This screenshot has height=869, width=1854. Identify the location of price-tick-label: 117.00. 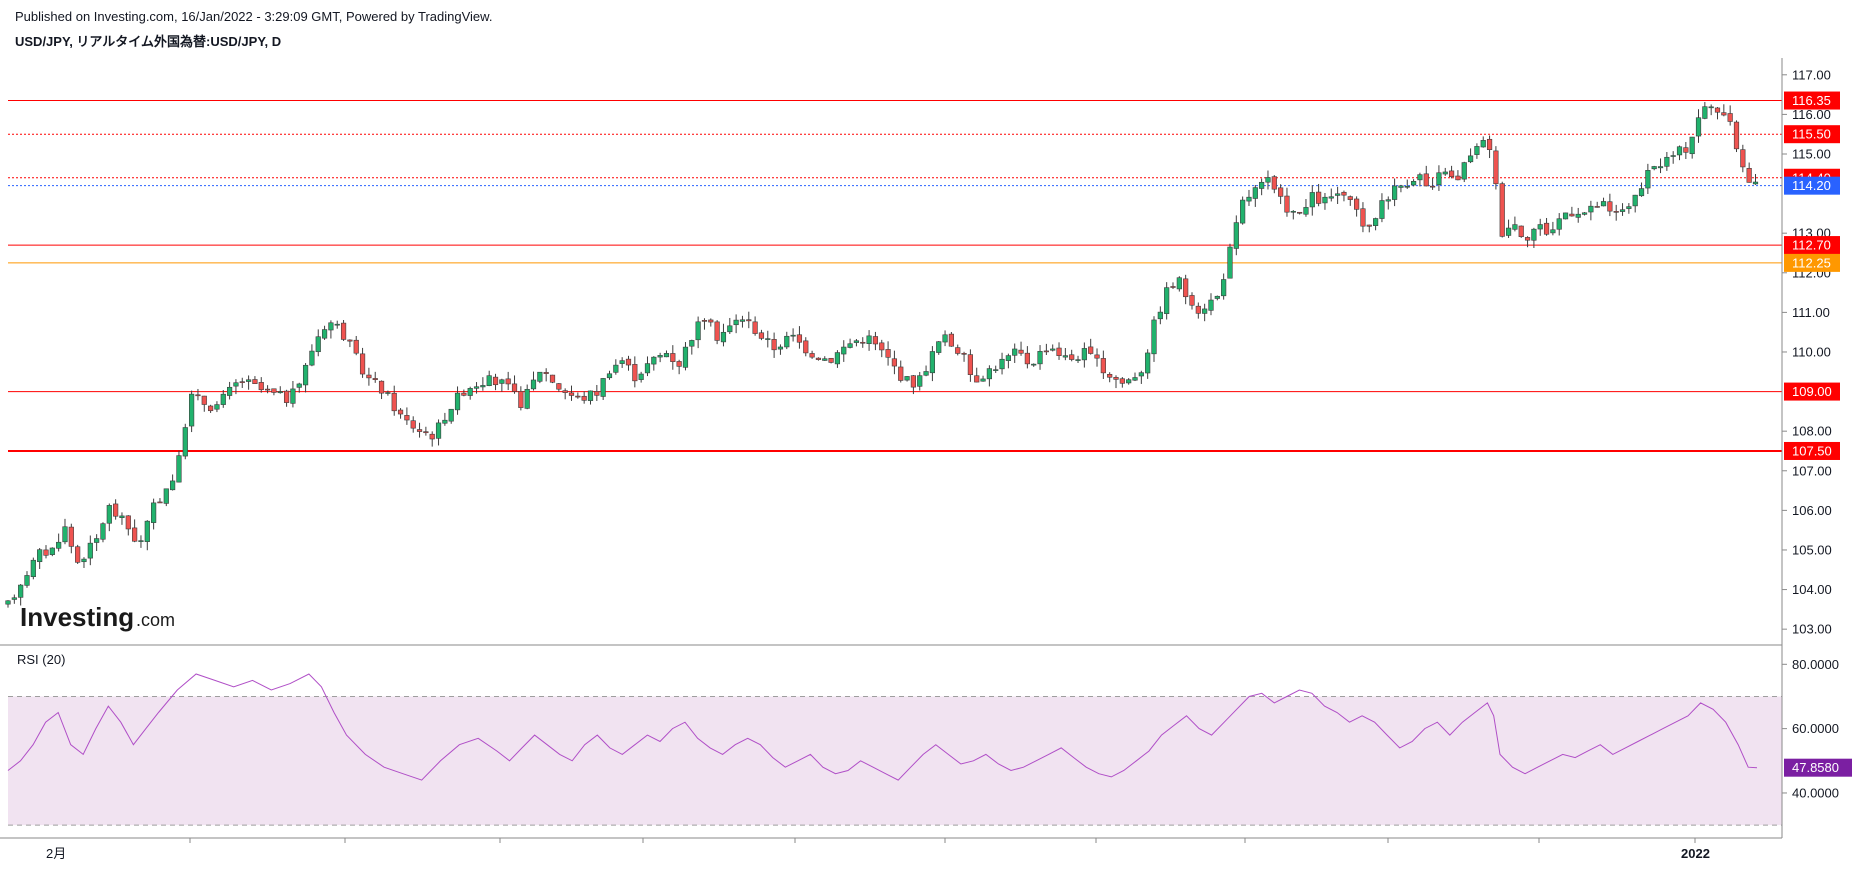
(1811, 74).